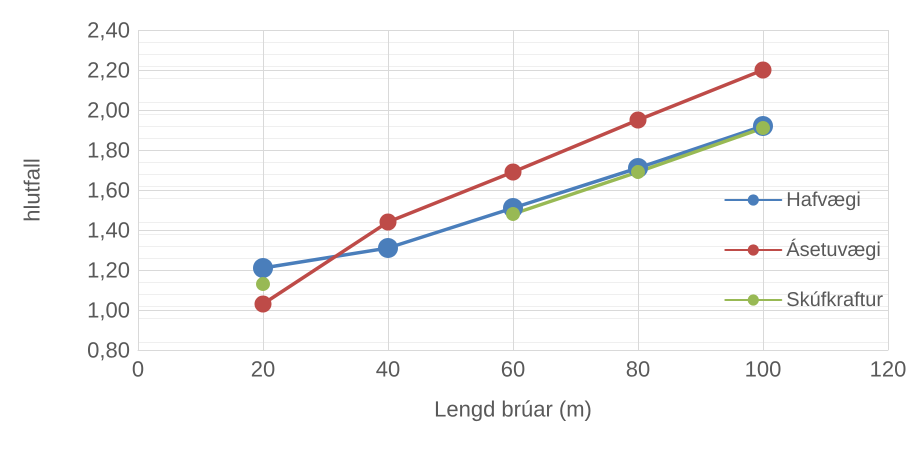  What do you see at coordinates (263, 369) in the screenshot?
I see `x-tick-label: 20` at bounding box center [263, 369].